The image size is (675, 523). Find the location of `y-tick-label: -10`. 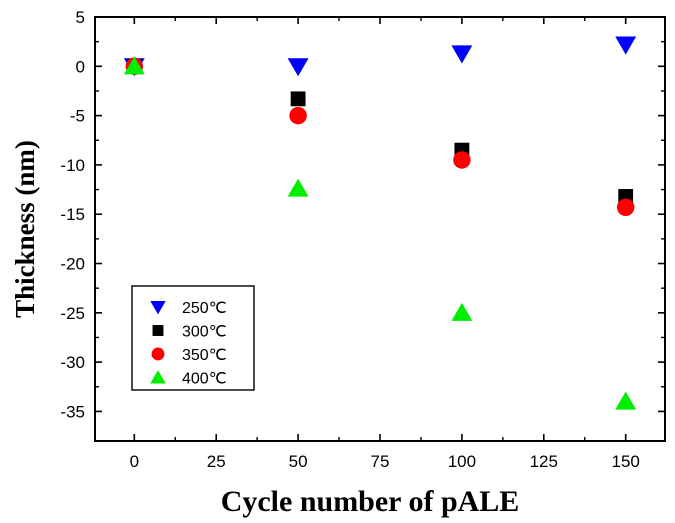

y-tick-label: -10 is located at coordinates (72, 165).